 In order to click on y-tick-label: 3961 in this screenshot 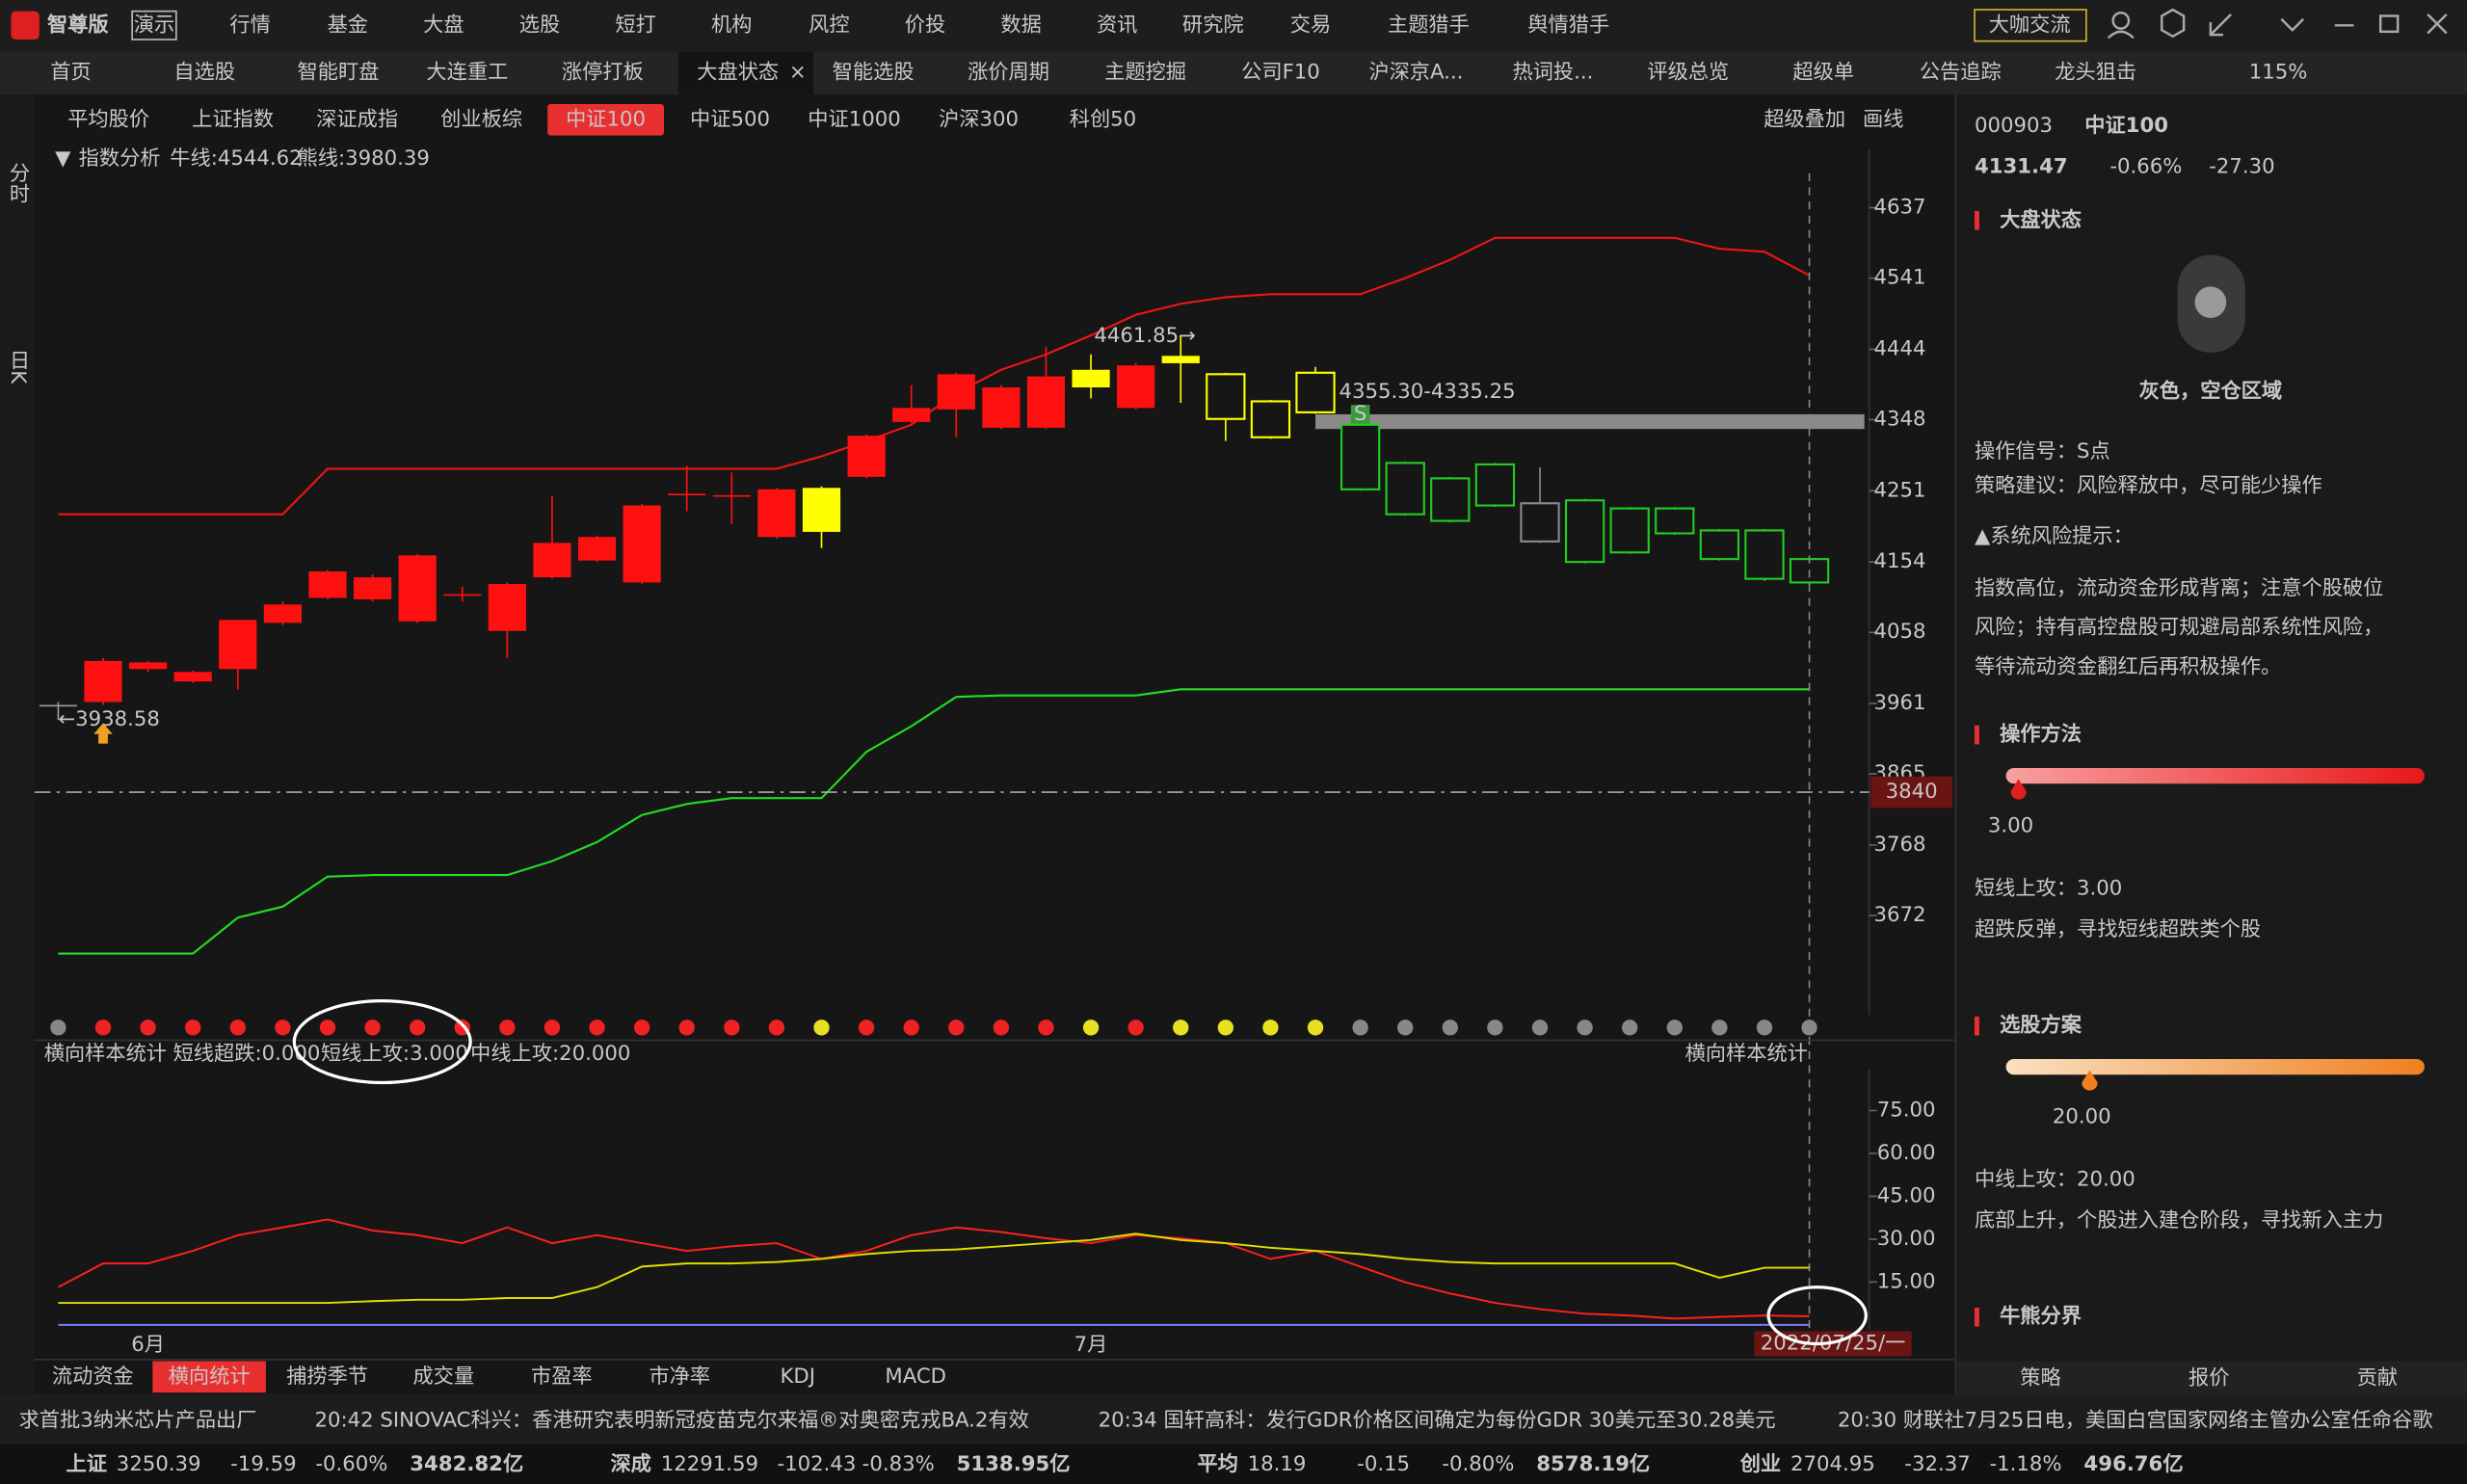, I will do `click(1899, 703)`.